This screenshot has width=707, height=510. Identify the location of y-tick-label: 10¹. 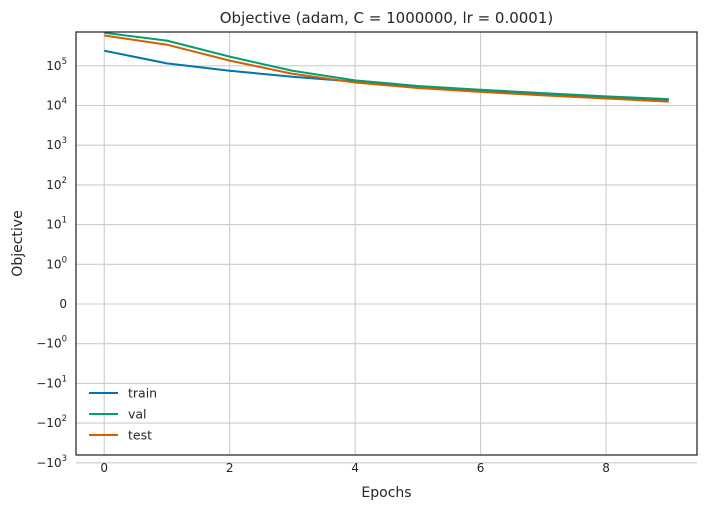
(56, 224).